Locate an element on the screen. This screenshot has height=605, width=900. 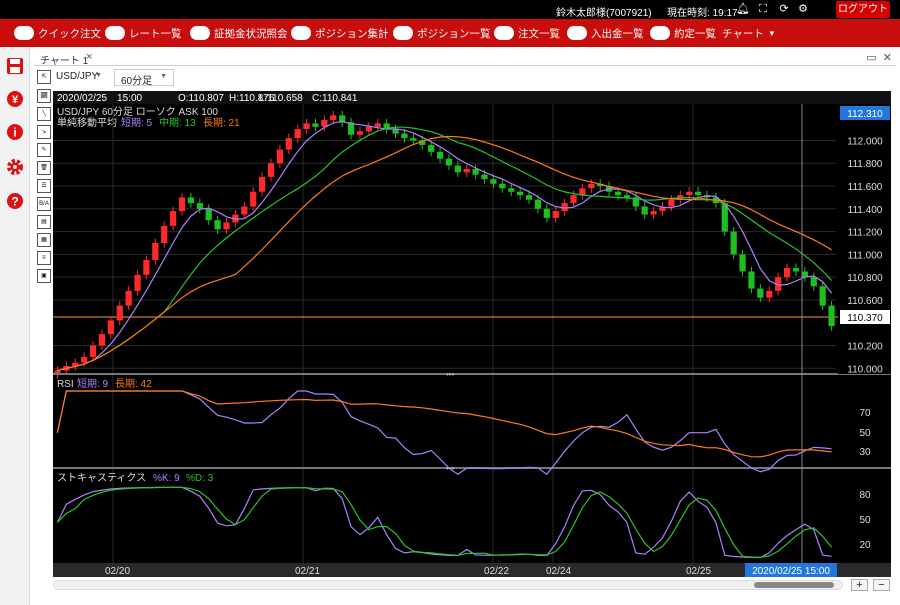
rsi-short-legend: 短期: 9 is located at coordinates (93, 383).